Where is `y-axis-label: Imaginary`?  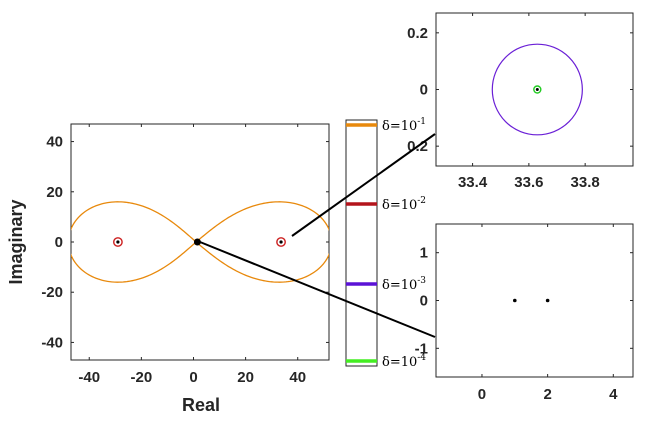 y-axis-label: Imaginary is located at coordinates (16, 241).